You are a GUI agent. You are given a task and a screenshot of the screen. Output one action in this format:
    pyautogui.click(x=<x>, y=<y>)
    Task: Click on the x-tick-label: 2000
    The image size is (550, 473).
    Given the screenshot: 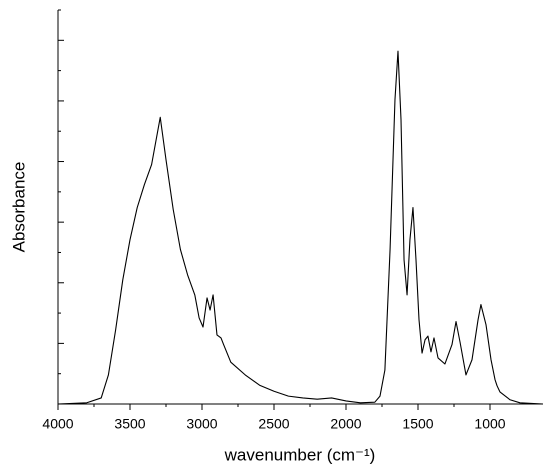 What is the action you would take?
    pyautogui.click(x=345, y=424)
    